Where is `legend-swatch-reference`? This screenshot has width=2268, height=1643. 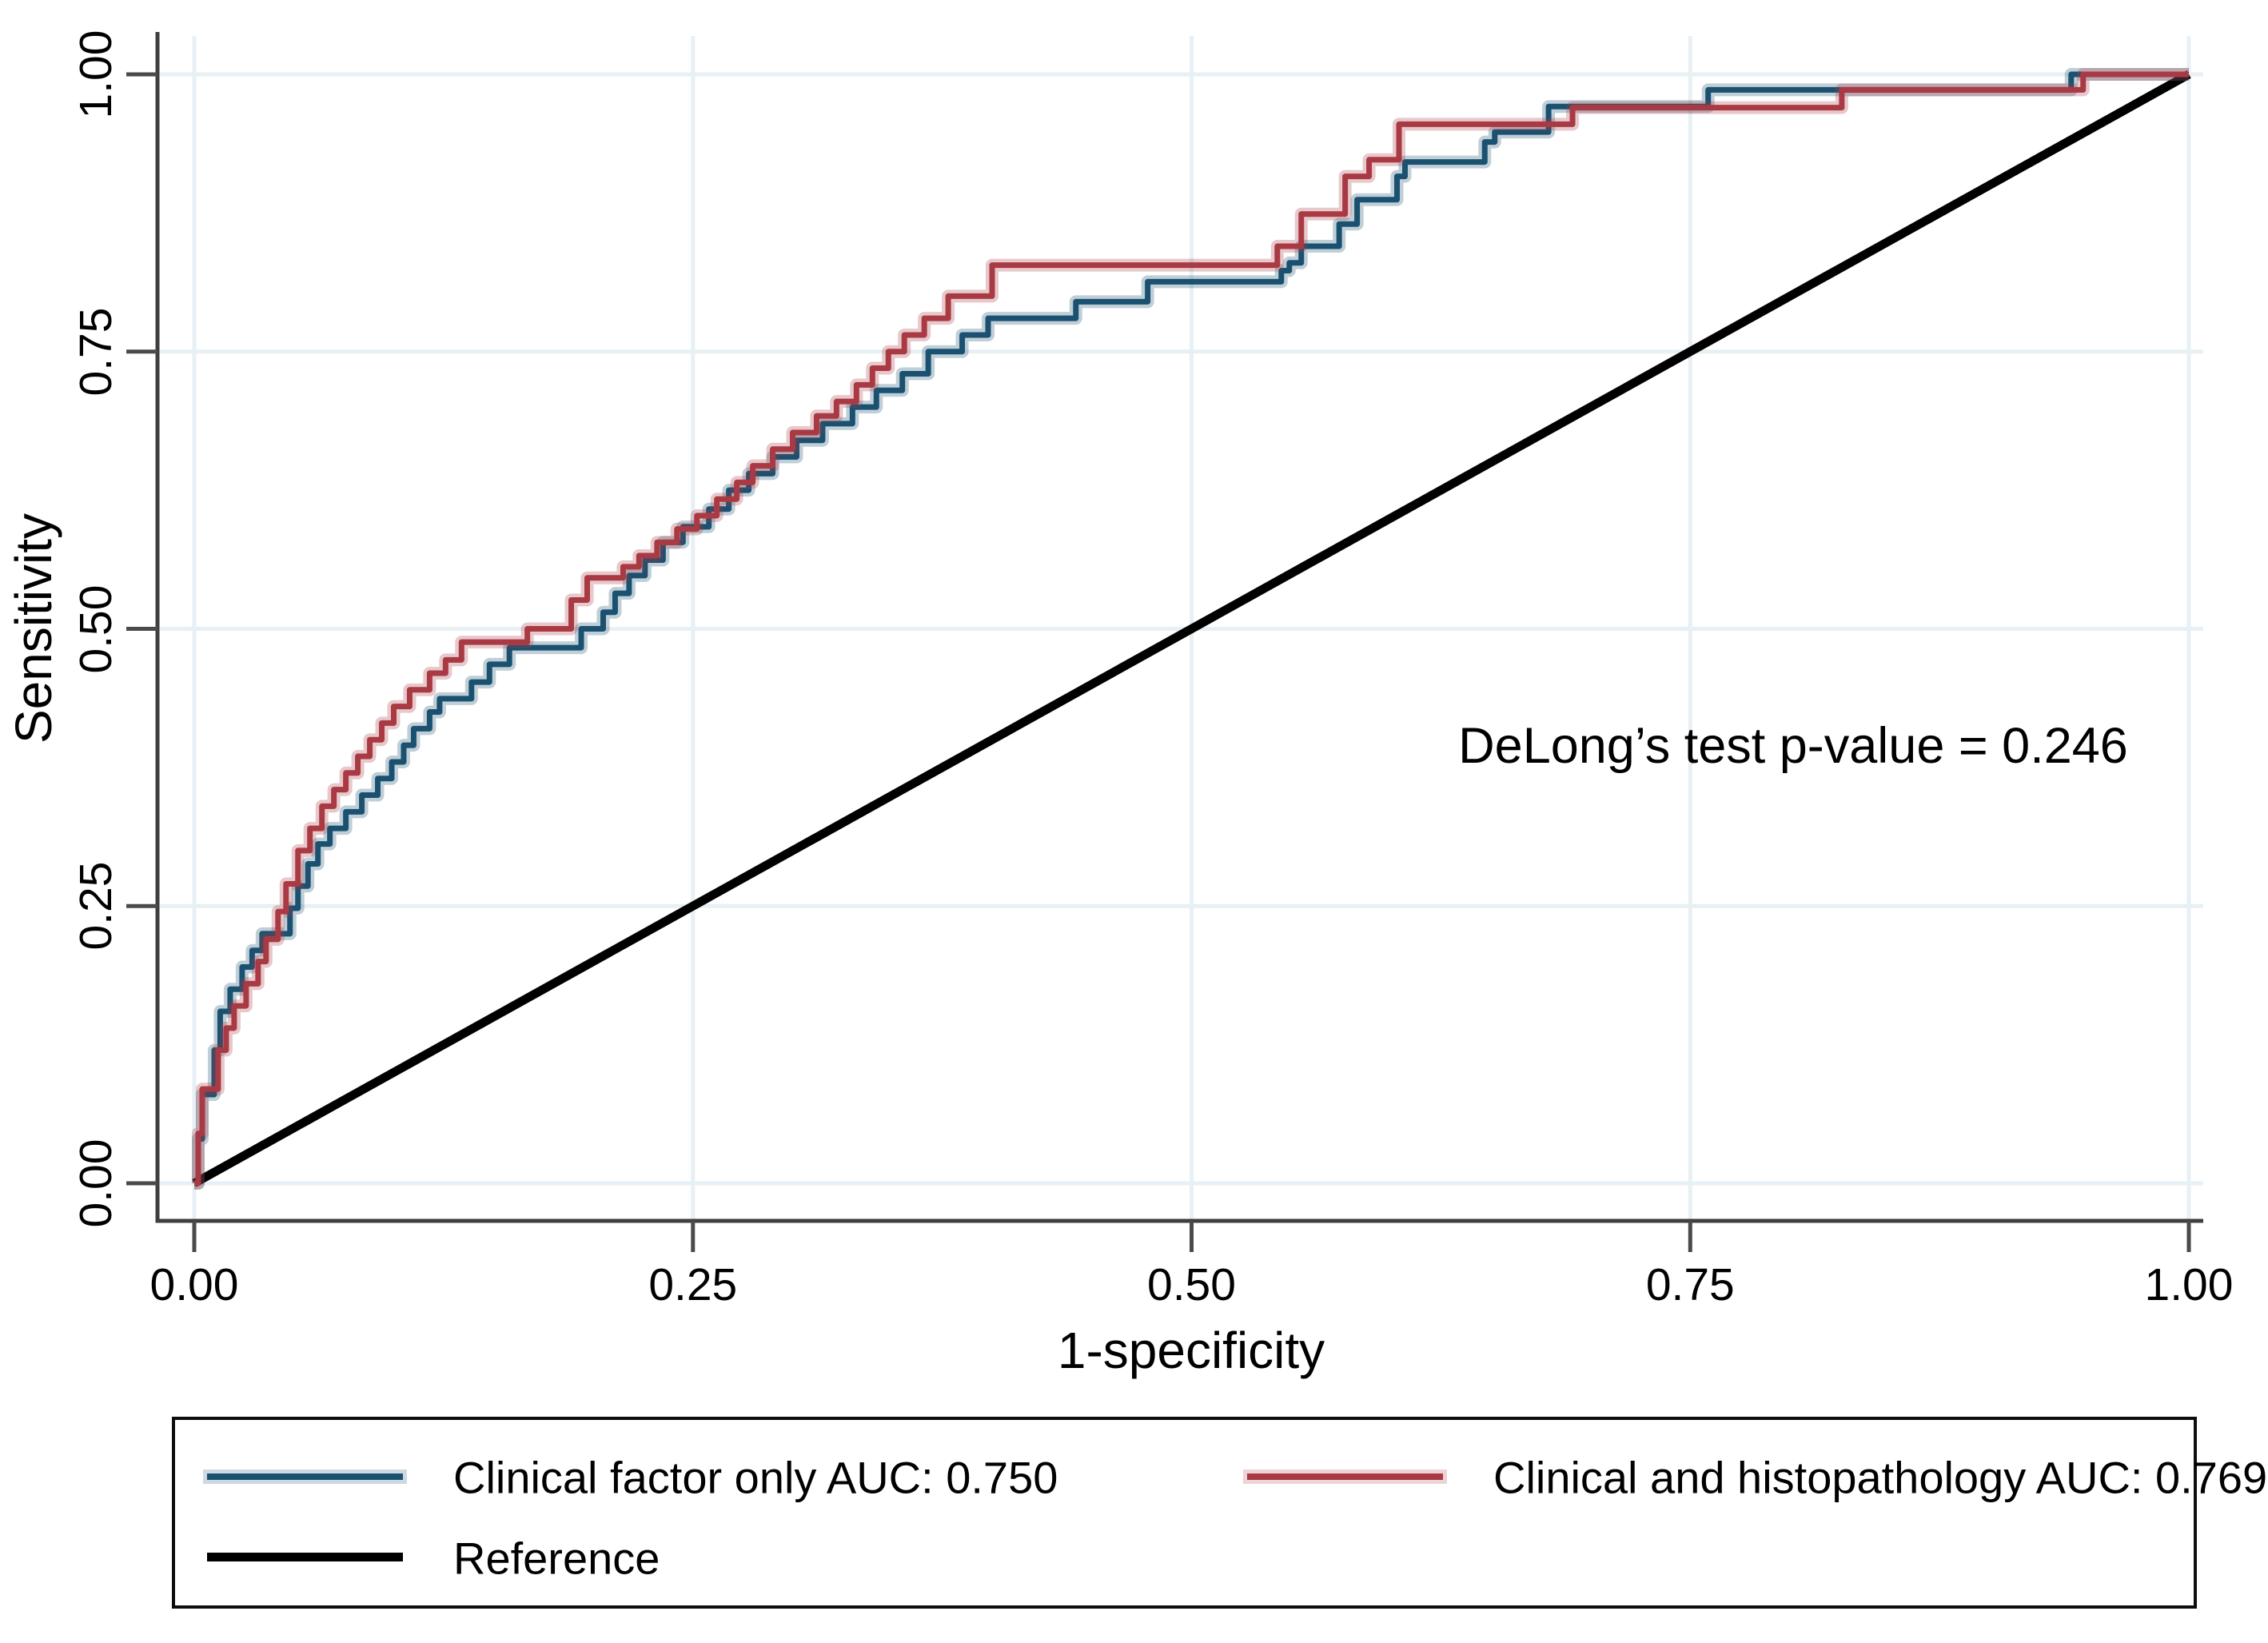
legend-swatch-reference is located at coordinates (305, 1557).